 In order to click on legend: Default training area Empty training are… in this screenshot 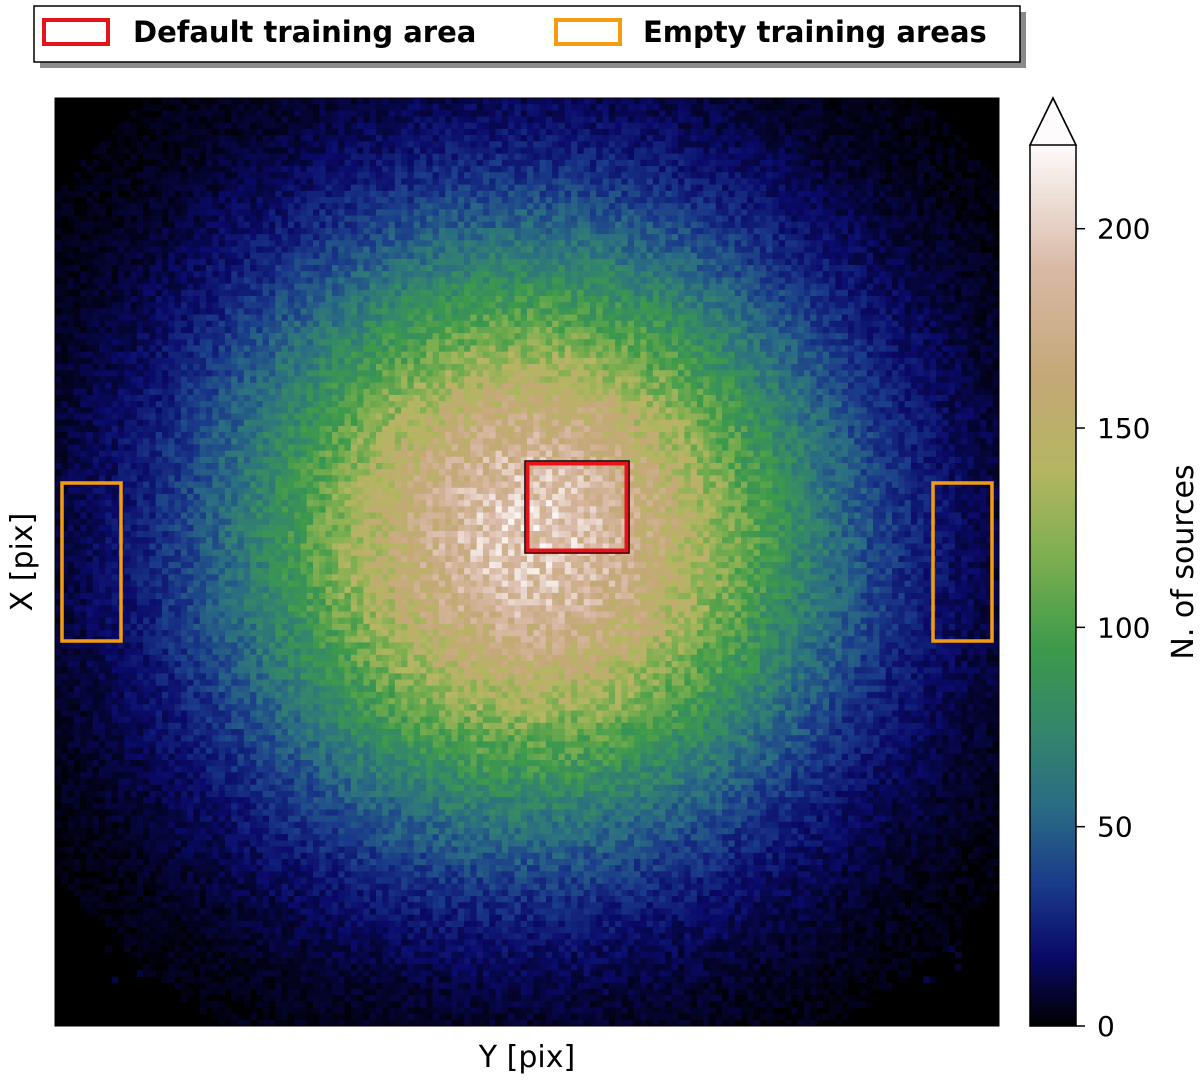, I will do `click(529, 36)`.